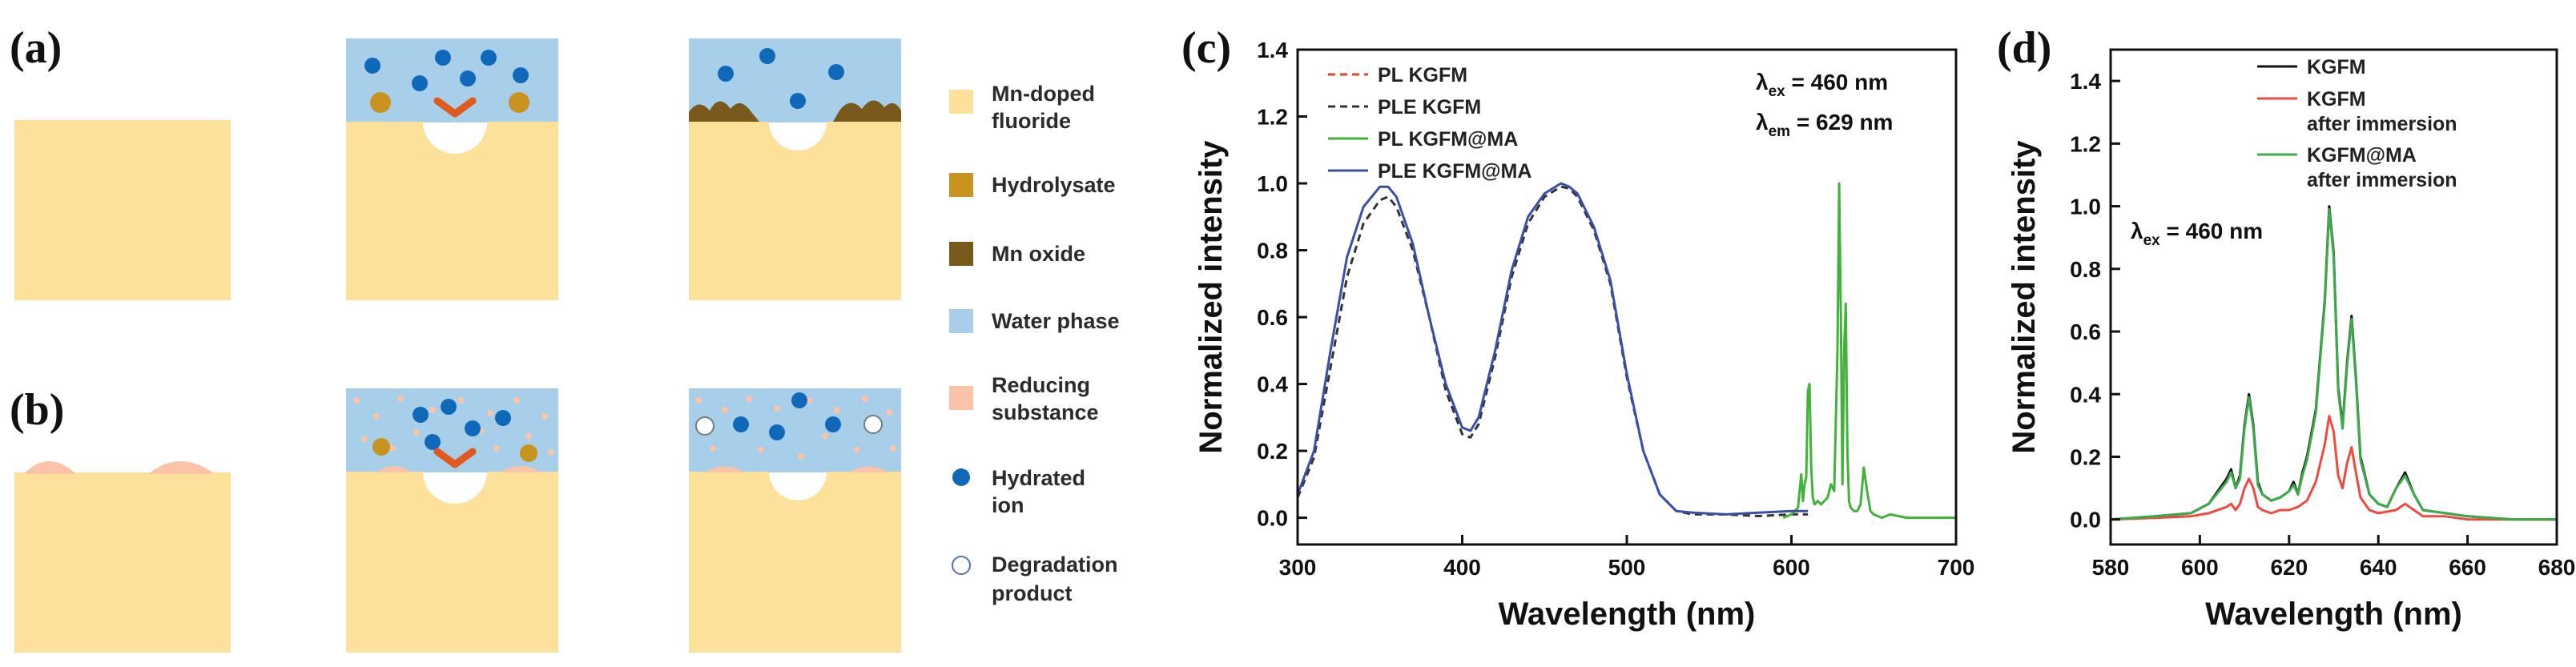  I want to click on legend-label: product, so click(1032, 593).